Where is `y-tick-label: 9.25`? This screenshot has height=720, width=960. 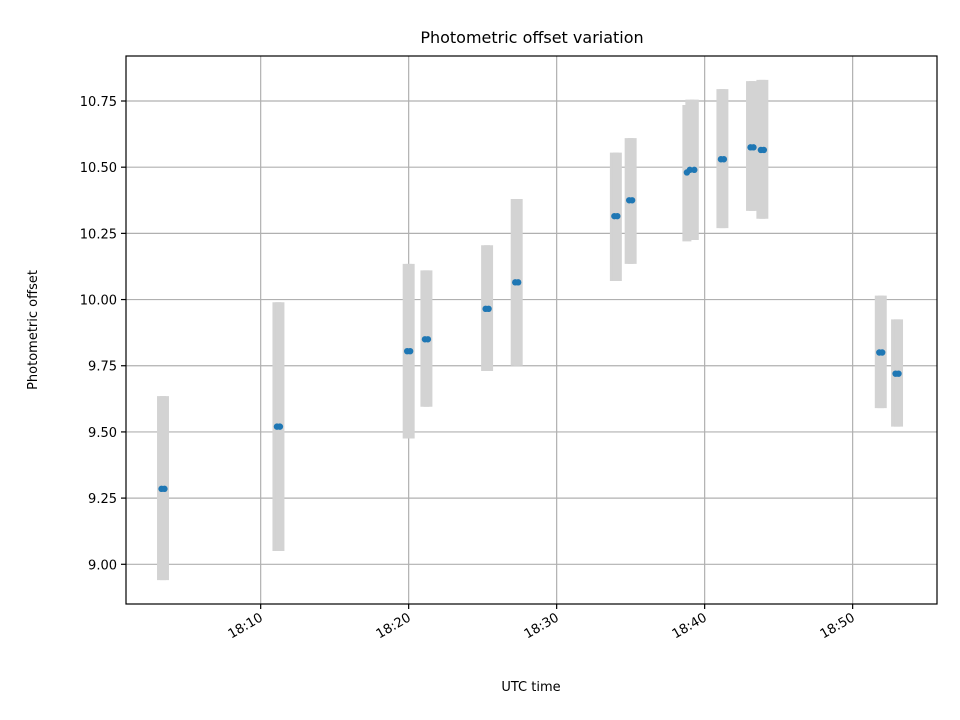
y-tick-label: 9.25 is located at coordinates (102, 499).